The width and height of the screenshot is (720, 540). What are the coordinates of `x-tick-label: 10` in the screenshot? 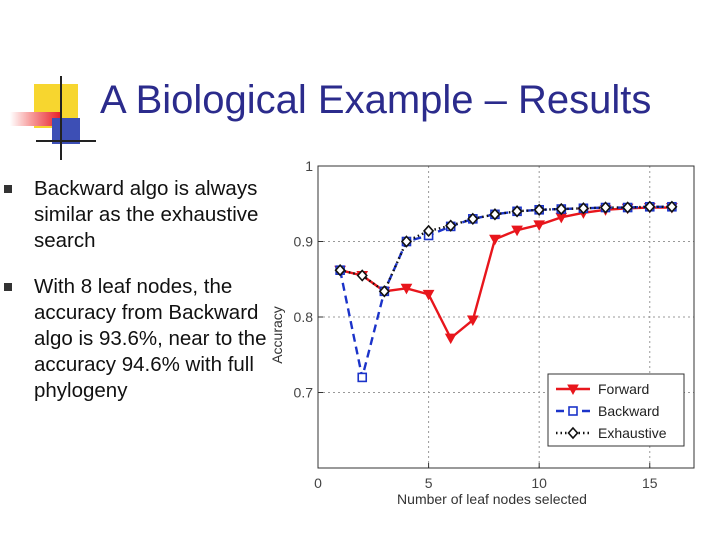 It's located at (539, 483).